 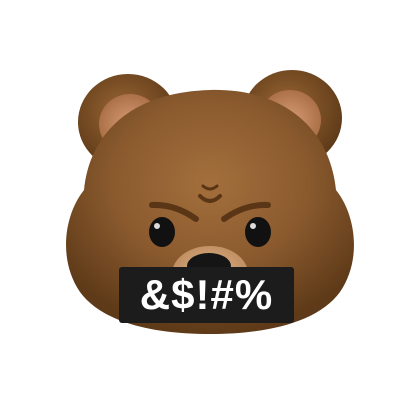 I want to click on censored-swear-text: &$!#%, so click(x=206, y=294).